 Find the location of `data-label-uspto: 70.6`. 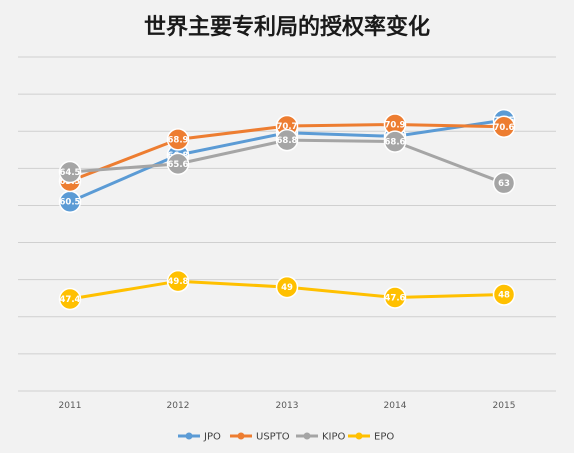

data-label-uspto: 70.6 is located at coordinates (504, 128).